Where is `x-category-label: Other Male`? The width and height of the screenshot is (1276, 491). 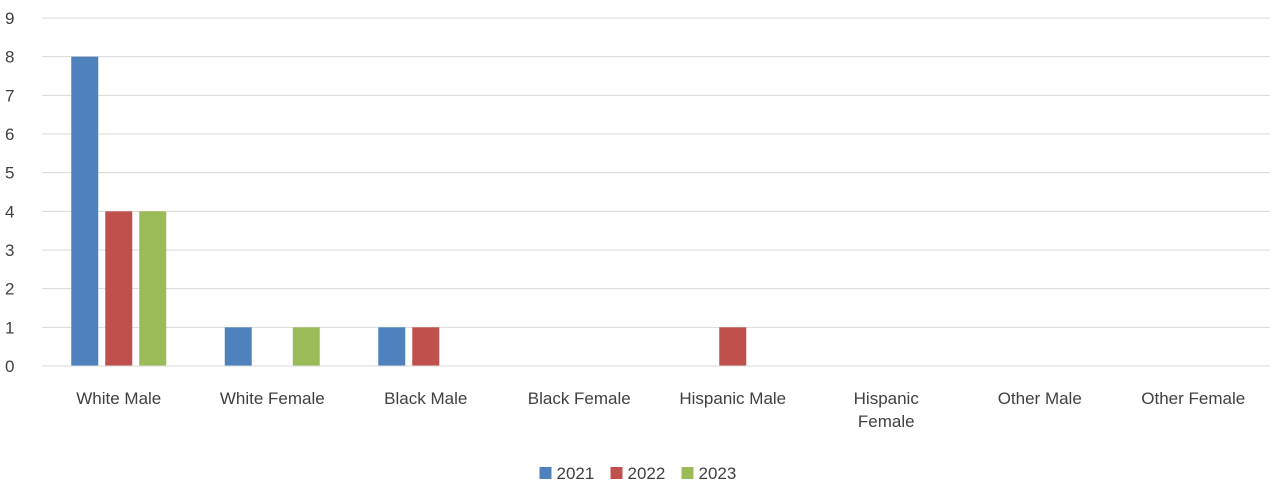
x-category-label: Other Male is located at coordinates (1040, 398).